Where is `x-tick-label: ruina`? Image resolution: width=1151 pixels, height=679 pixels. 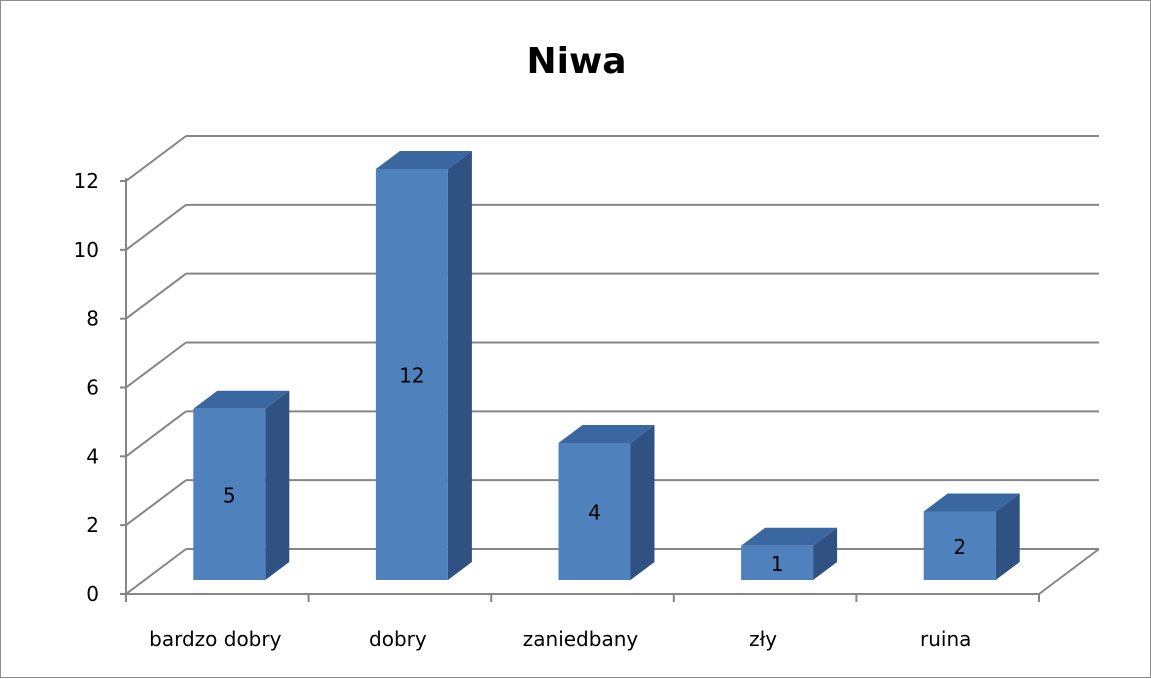
x-tick-label: ruina is located at coordinates (945, 639).